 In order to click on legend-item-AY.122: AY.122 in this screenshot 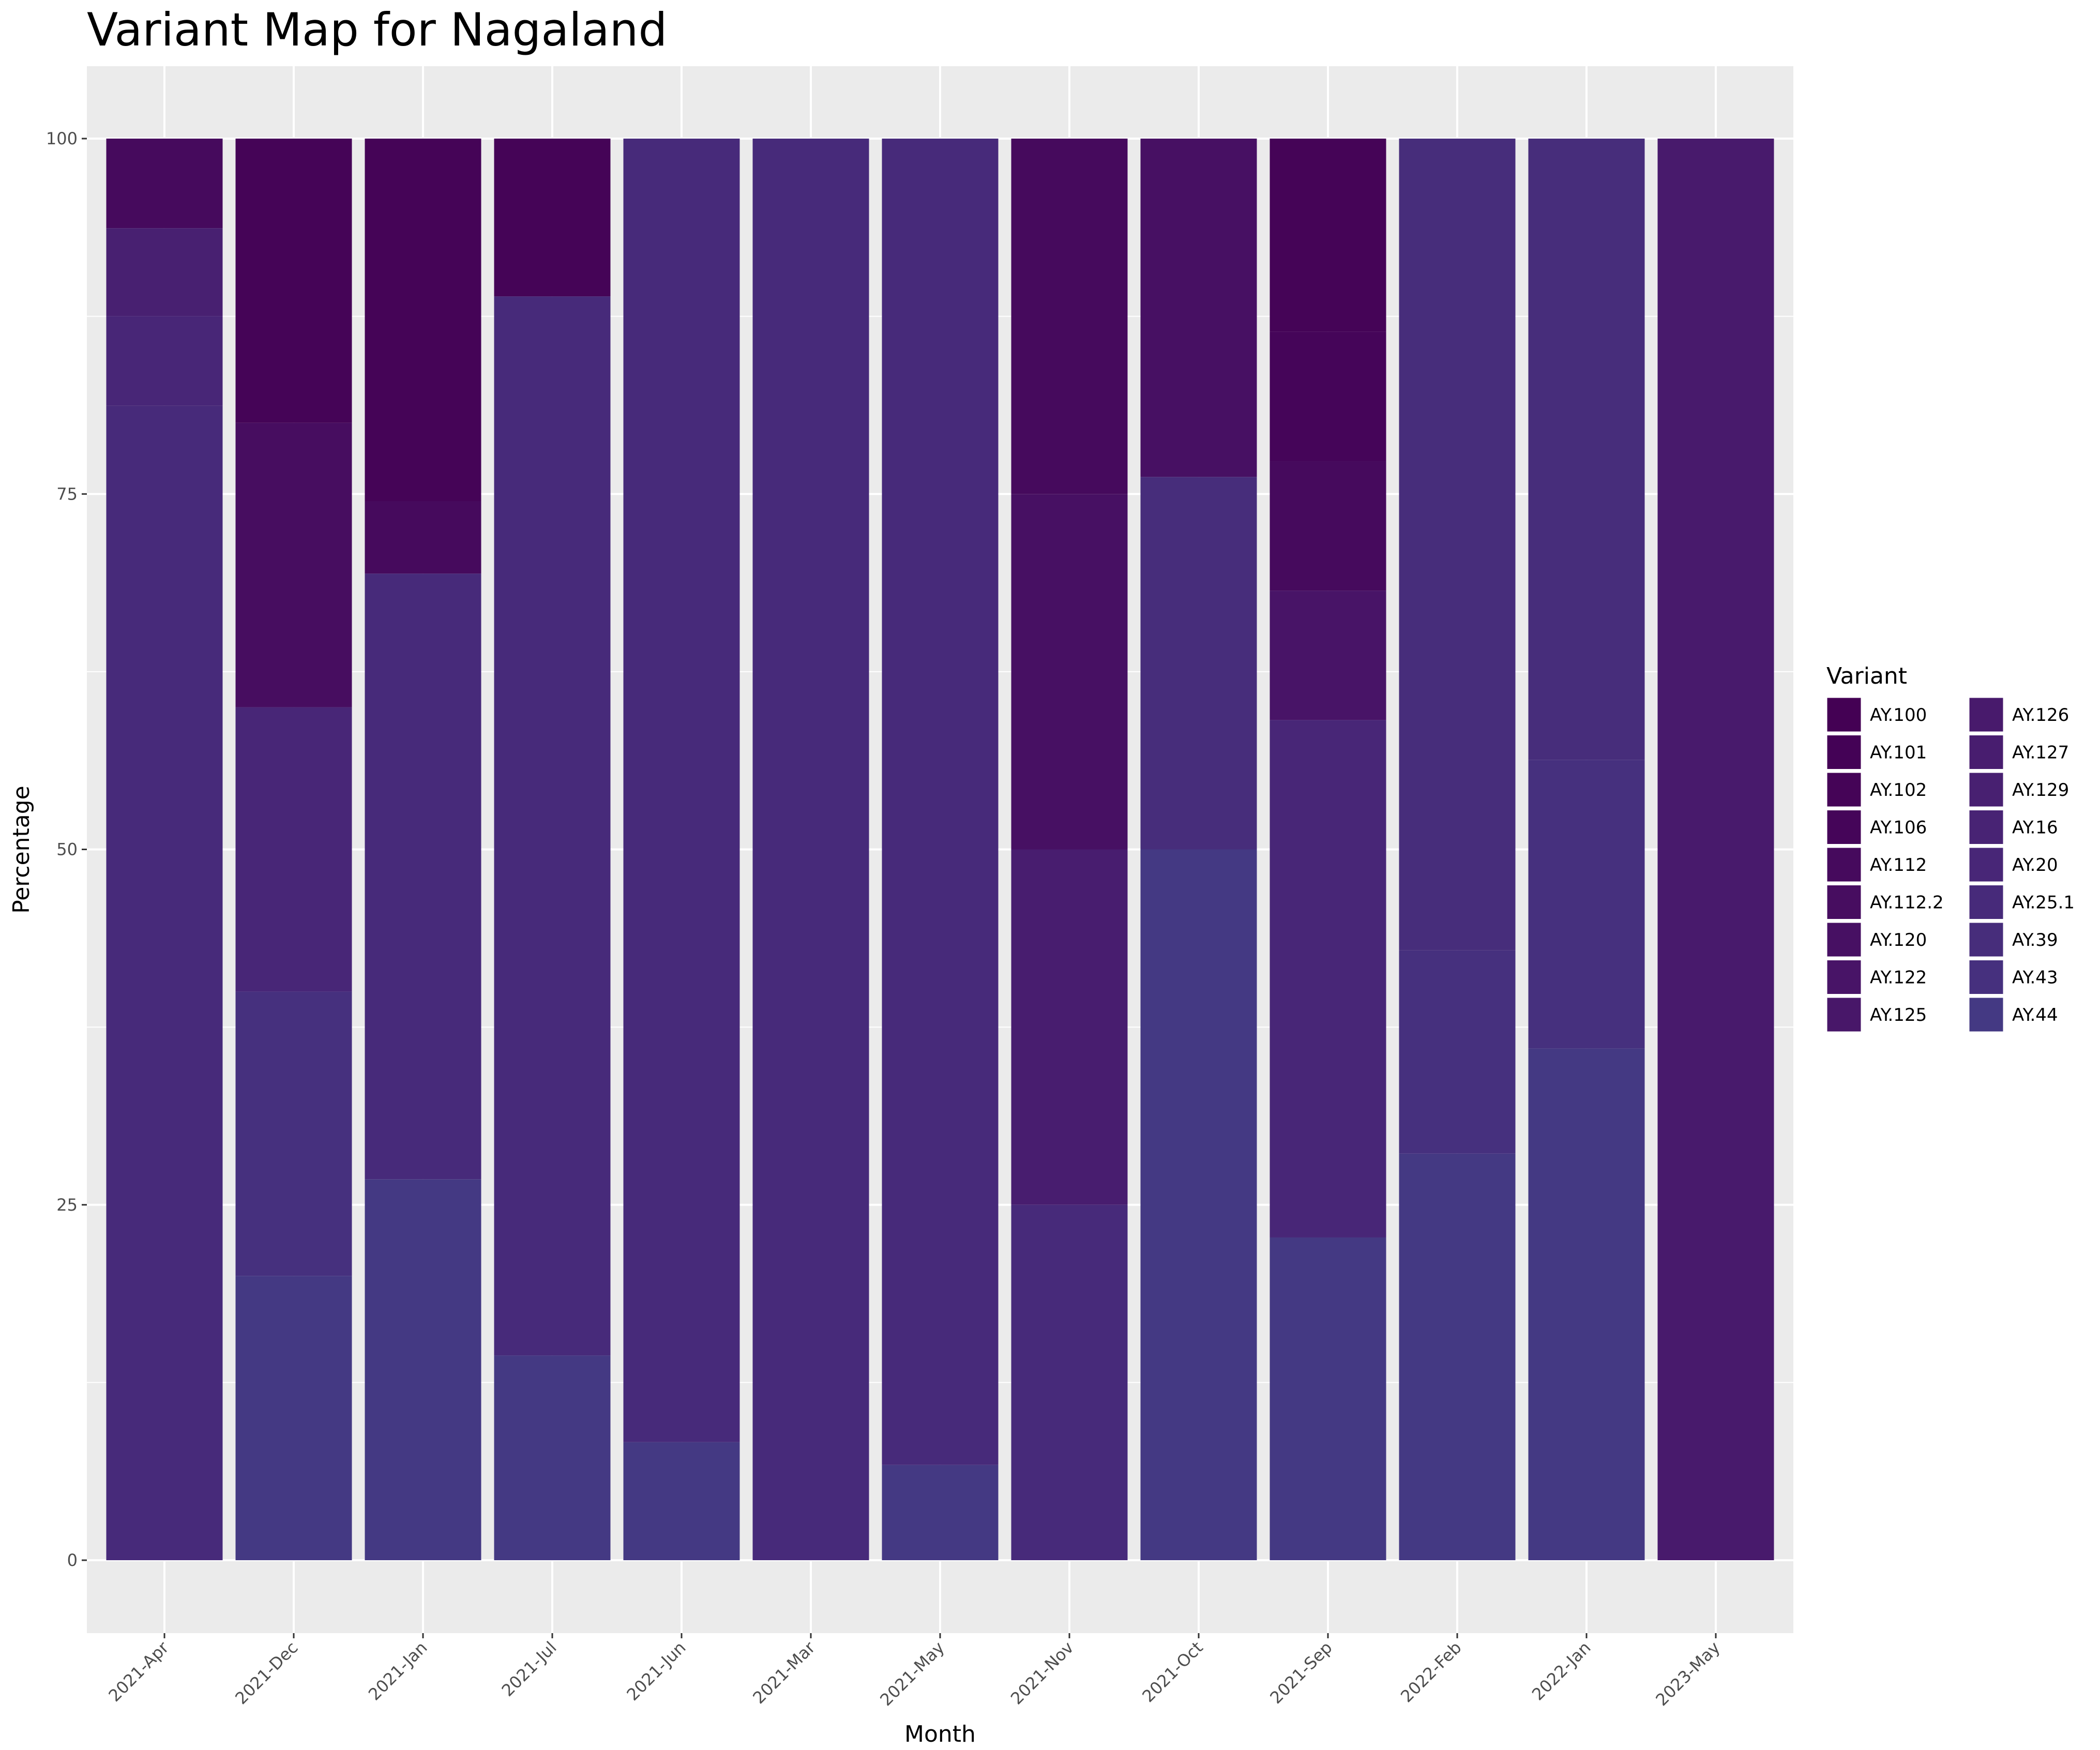, I will do `click(1876, 977)`.